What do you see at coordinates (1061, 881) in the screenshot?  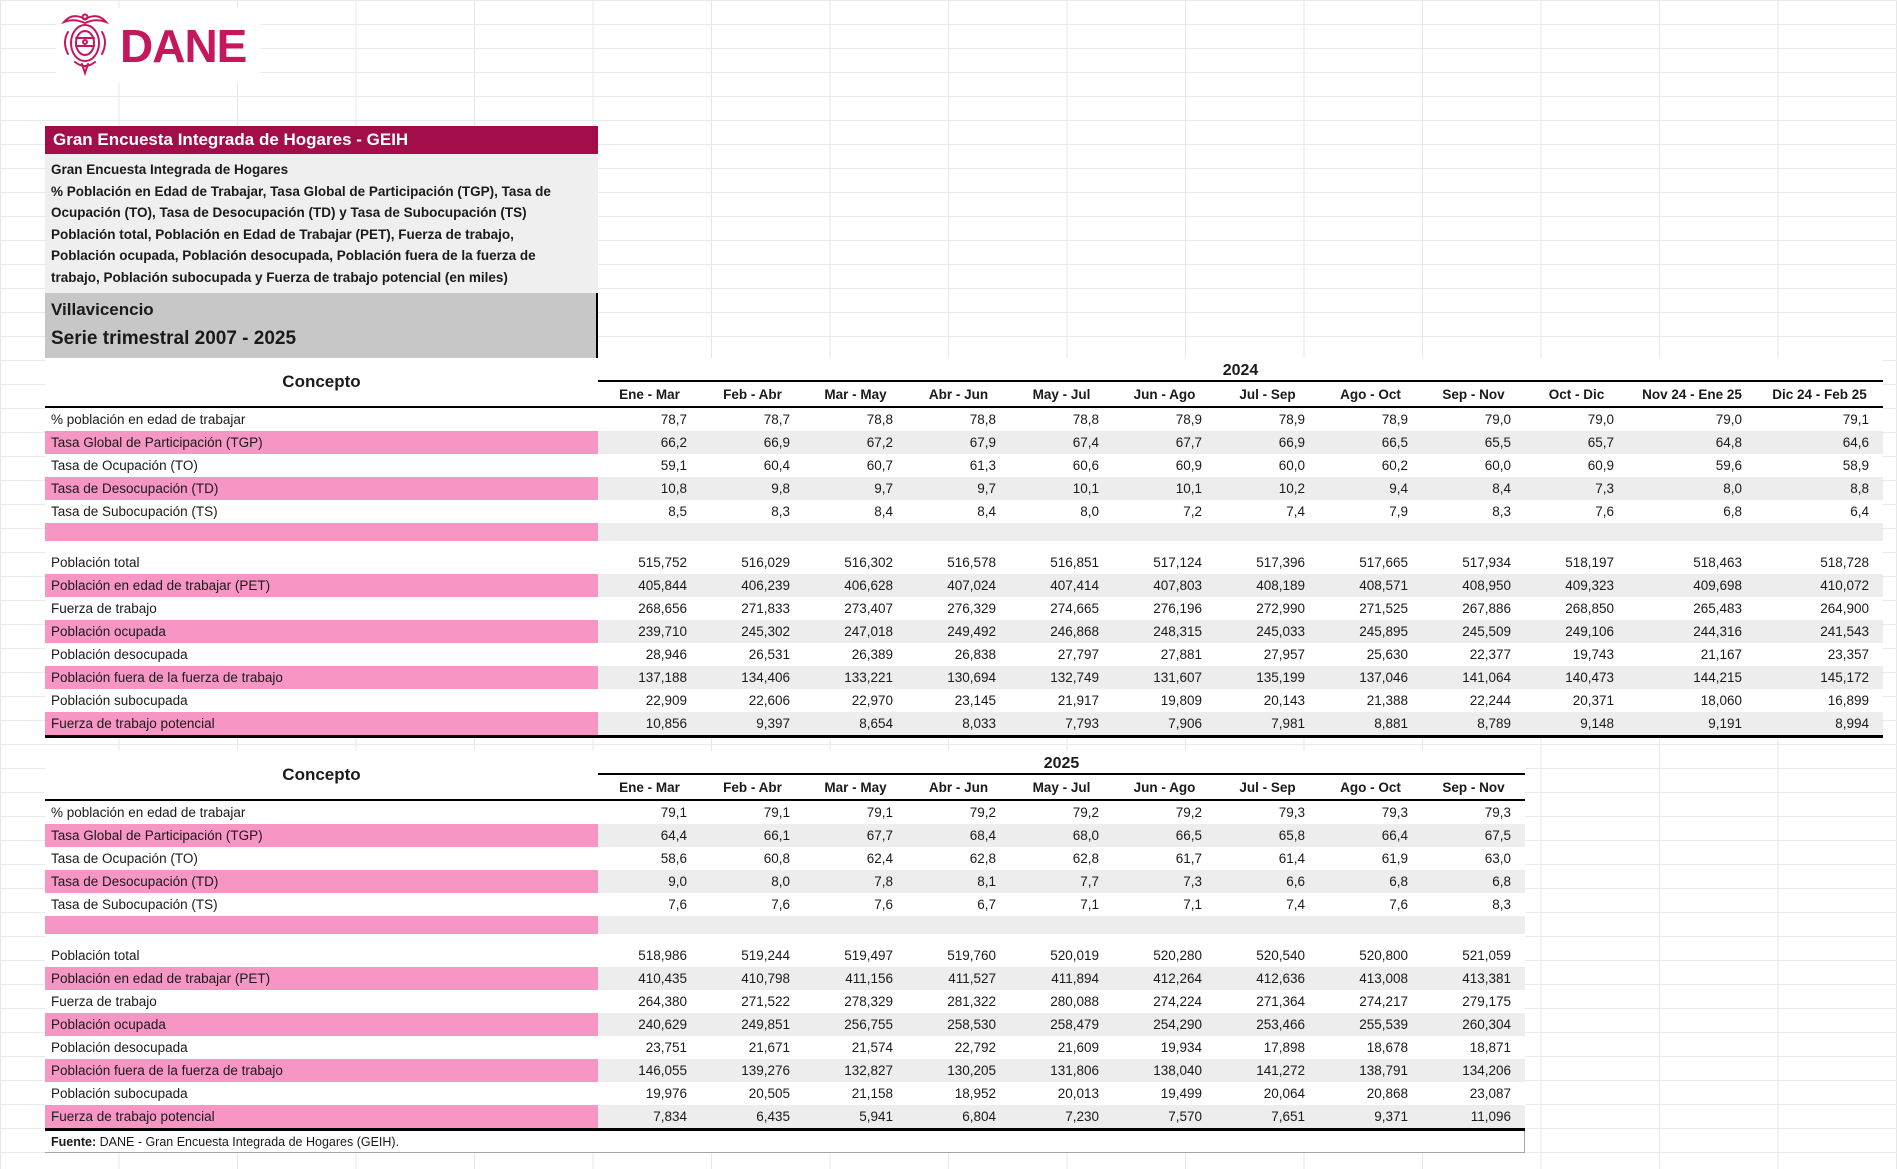 I see `value-cell: 7,7` at bounding box center [1061, 881].